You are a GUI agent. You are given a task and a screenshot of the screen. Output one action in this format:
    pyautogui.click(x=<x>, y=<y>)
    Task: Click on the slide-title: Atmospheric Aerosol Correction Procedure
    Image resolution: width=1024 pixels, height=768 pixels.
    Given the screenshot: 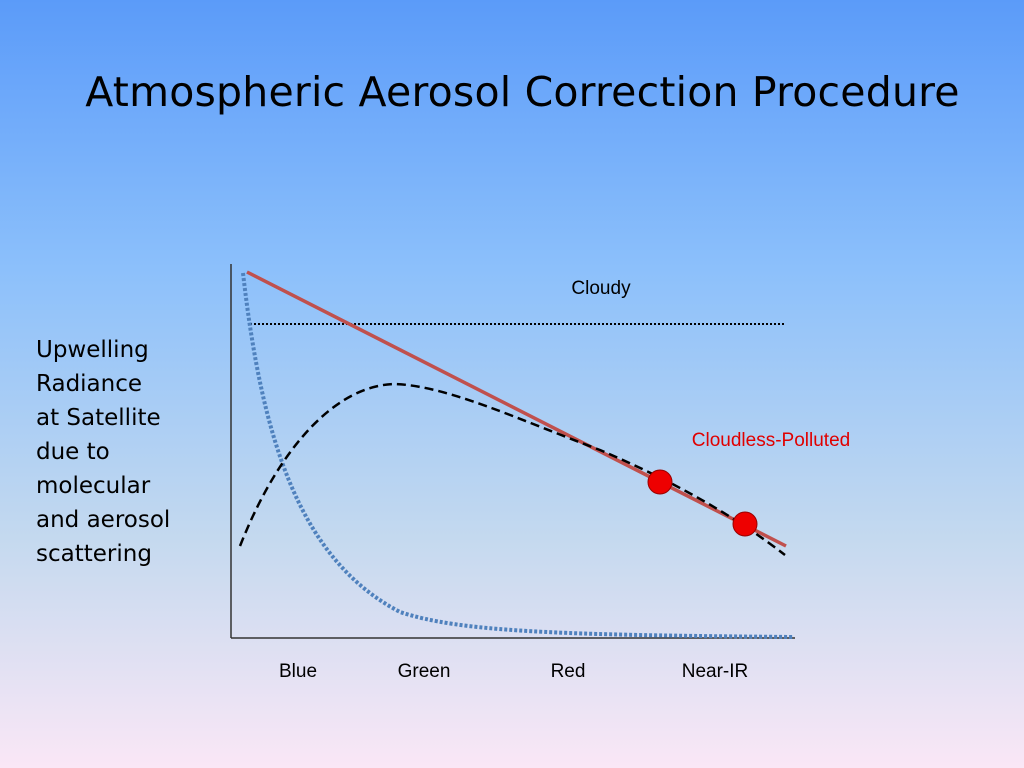 What is the action you would take?
    pyautogui.click(x=522, y=92)
    